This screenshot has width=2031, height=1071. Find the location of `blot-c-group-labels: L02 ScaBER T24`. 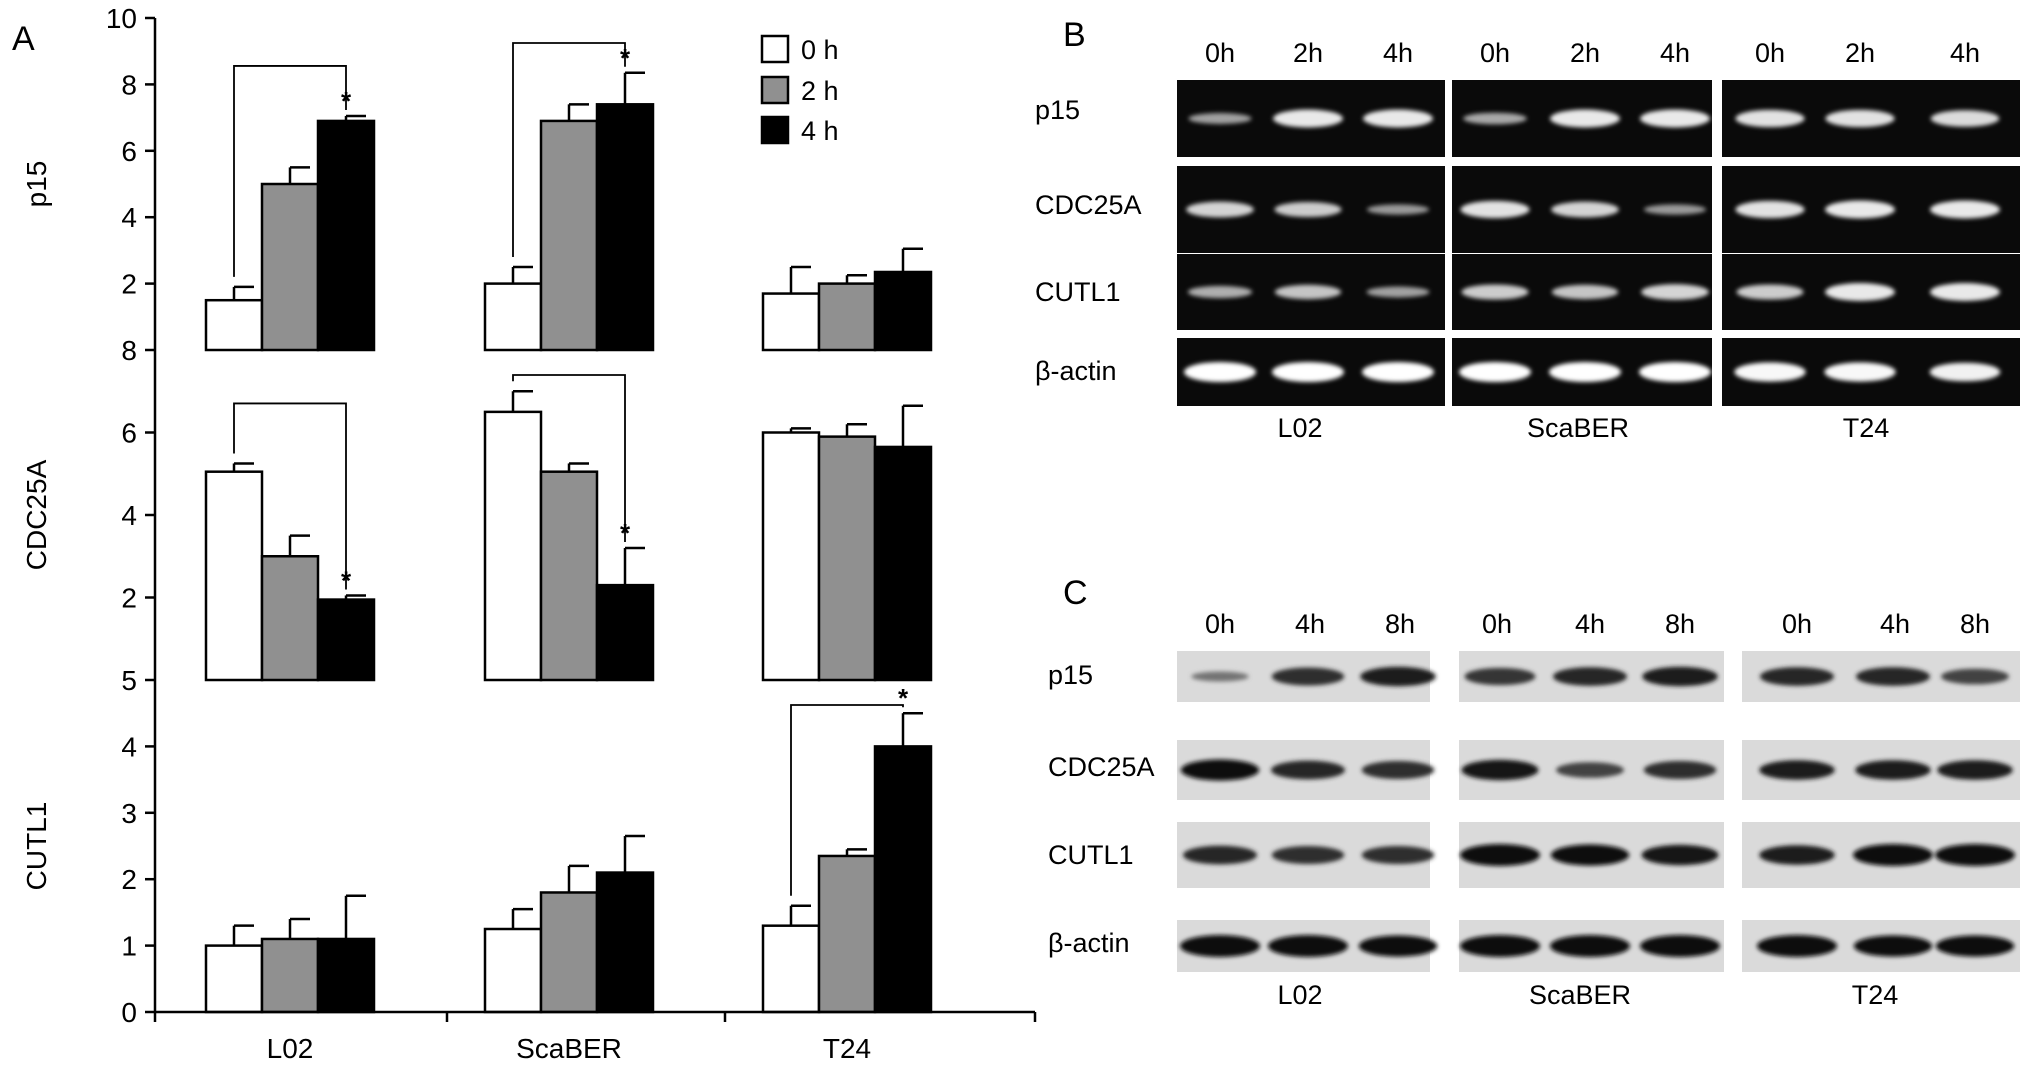

blot-c-group-labels: L02 ScaBER T24 is located at coordinates (1587, 995).